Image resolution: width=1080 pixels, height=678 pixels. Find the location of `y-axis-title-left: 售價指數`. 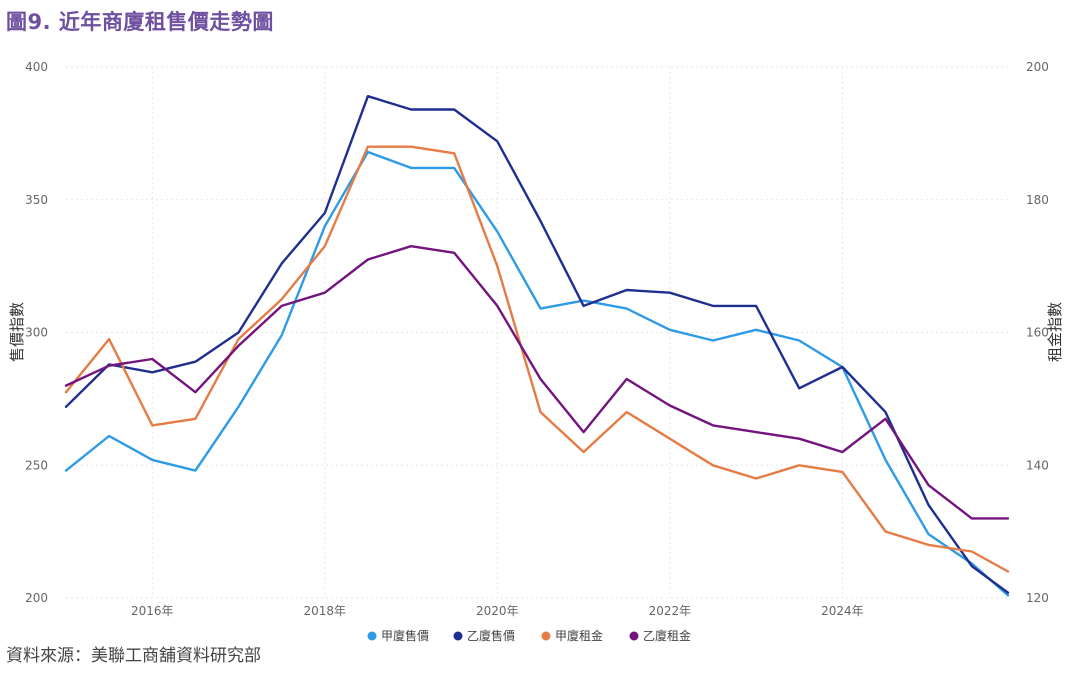

y-axis-title-left: 售價指數 is located at coordinates (17, 332).